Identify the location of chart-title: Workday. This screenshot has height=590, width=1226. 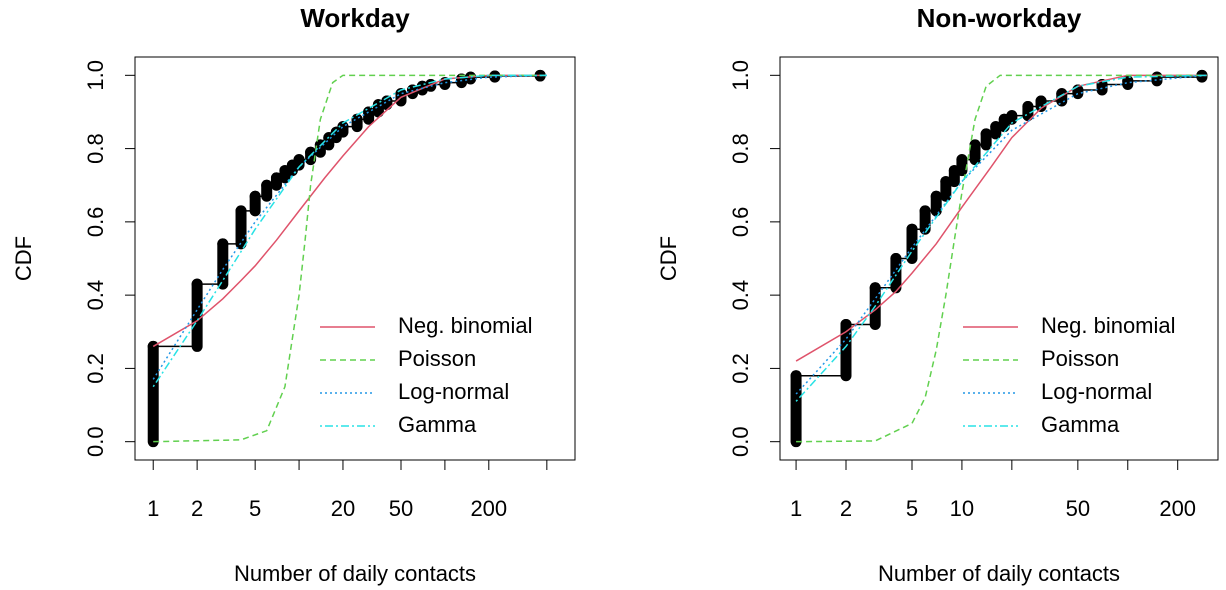
(355, 18).